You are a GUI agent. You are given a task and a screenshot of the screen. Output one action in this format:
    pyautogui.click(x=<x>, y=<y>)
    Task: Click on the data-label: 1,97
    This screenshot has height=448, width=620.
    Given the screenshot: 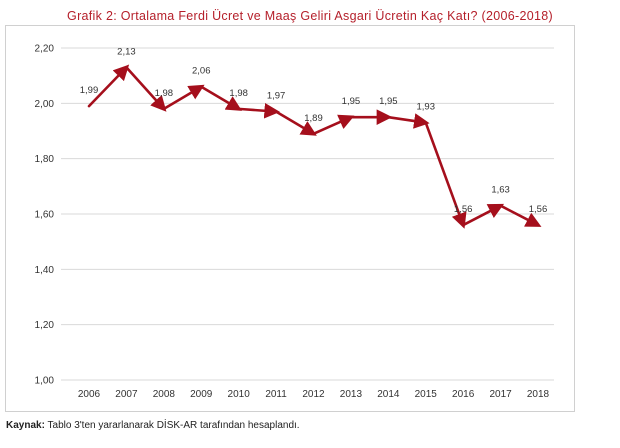 What is the action you would take?
    pyautogui.click(x=276, y=96)
    